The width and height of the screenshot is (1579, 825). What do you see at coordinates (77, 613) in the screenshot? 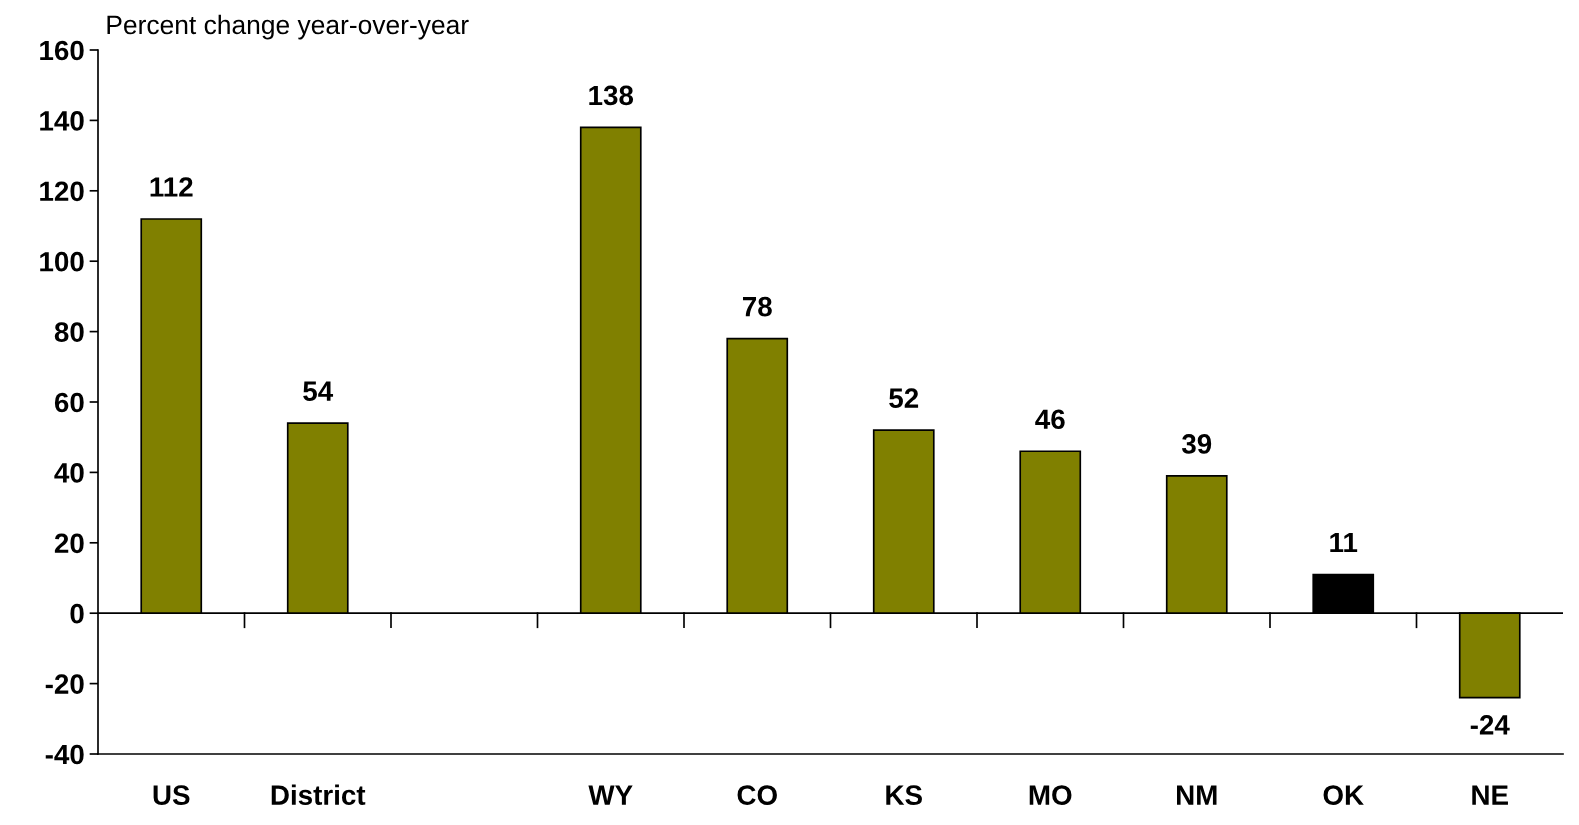
I see `y-tick-label: 0` at bounding box center [77, 613].